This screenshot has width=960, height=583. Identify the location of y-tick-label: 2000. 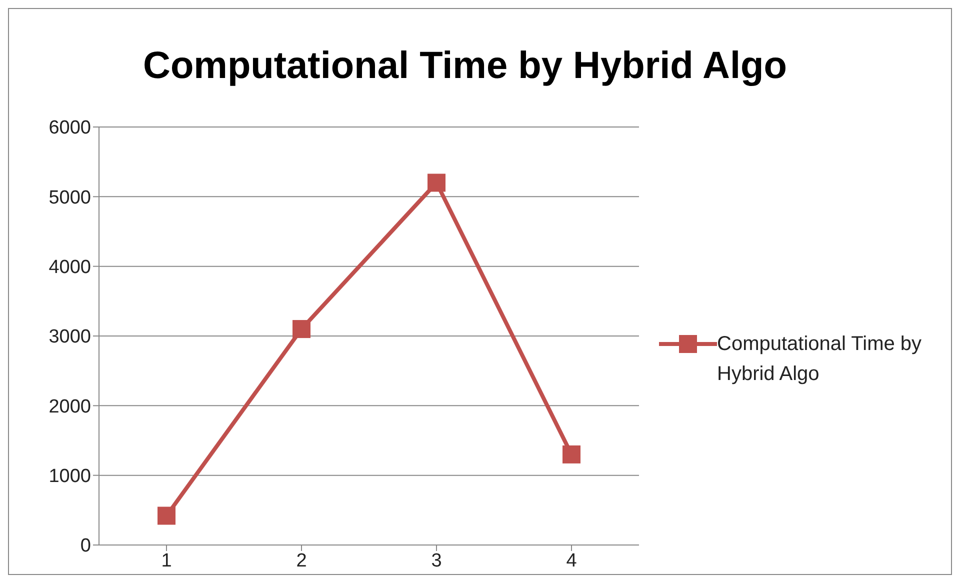
(69, 407).